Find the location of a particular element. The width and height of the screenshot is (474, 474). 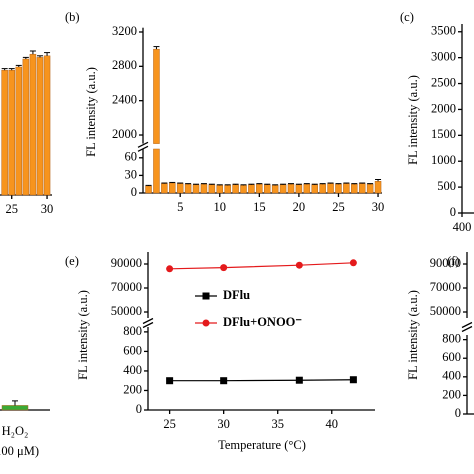

x-tick-note: (100 μM) is located at coordinates (19, 451).